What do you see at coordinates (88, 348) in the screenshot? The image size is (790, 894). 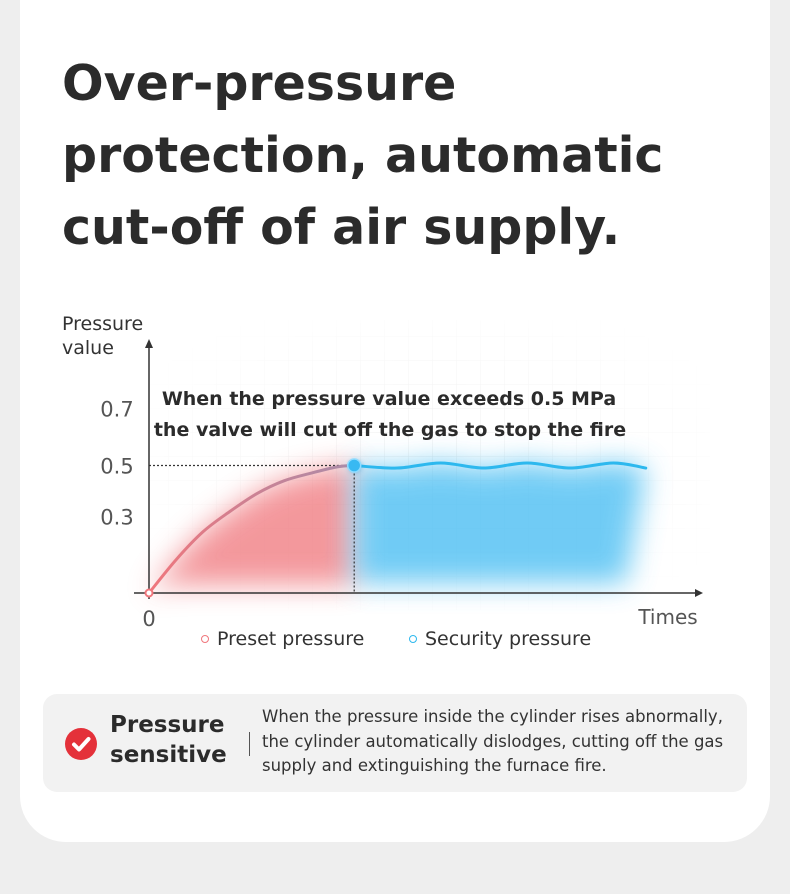 I see `y-axis-label-line2: value` at bounding box center [88, 348].